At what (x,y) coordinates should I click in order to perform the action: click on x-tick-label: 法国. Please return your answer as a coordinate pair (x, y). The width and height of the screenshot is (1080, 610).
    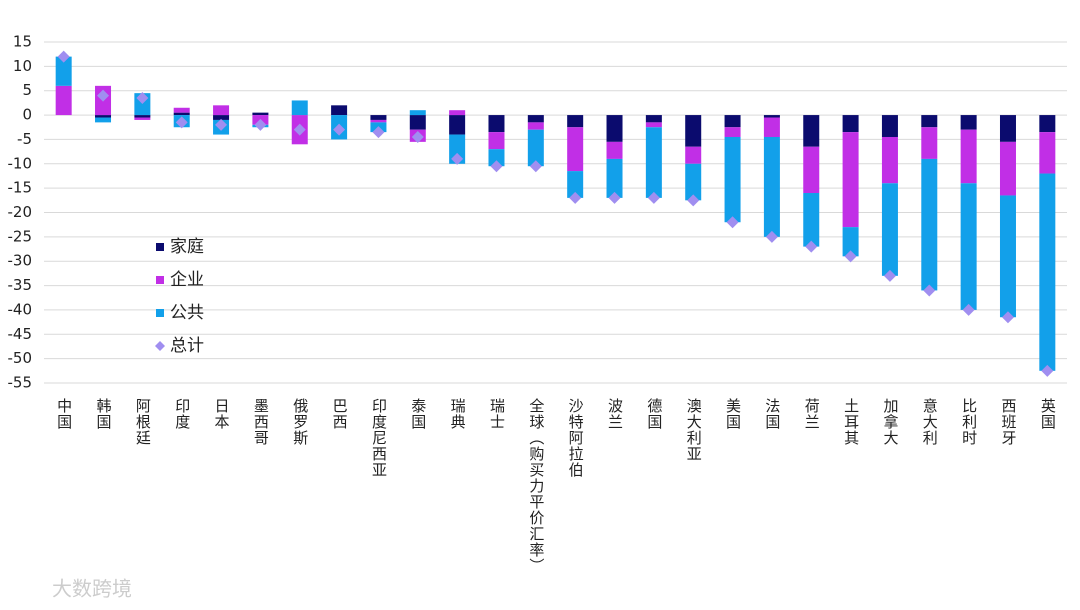
    Looking at the image, I should click on (772, 414).